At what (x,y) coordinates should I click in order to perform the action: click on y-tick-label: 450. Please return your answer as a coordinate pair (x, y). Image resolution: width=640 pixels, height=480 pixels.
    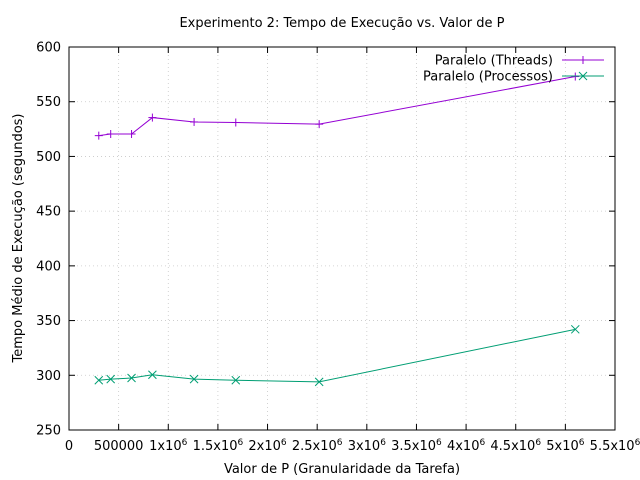
    Looking at the image, I should click on (48, 212).